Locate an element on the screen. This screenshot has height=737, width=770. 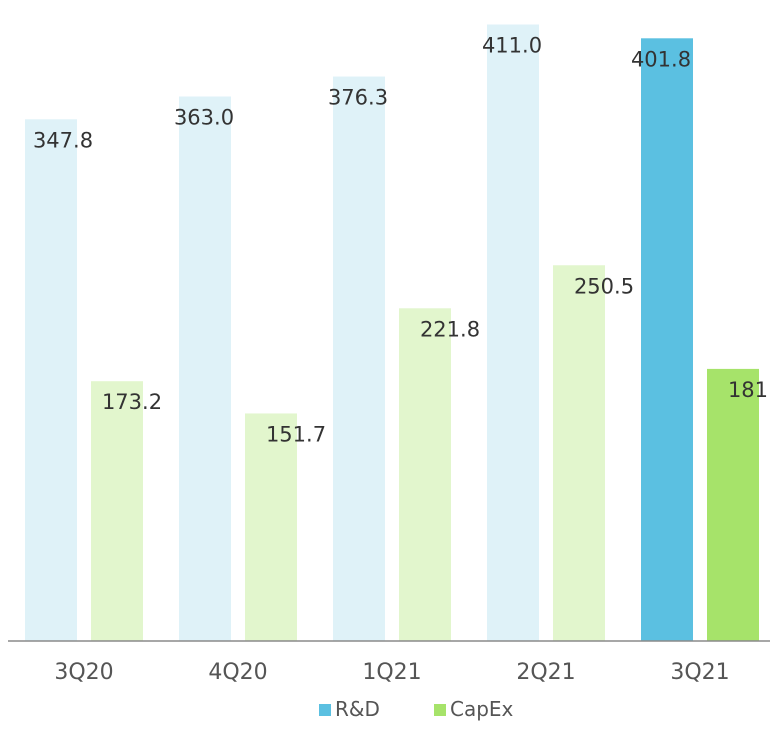
legend-label-rd: R&D is located at coordinates (357, 709).